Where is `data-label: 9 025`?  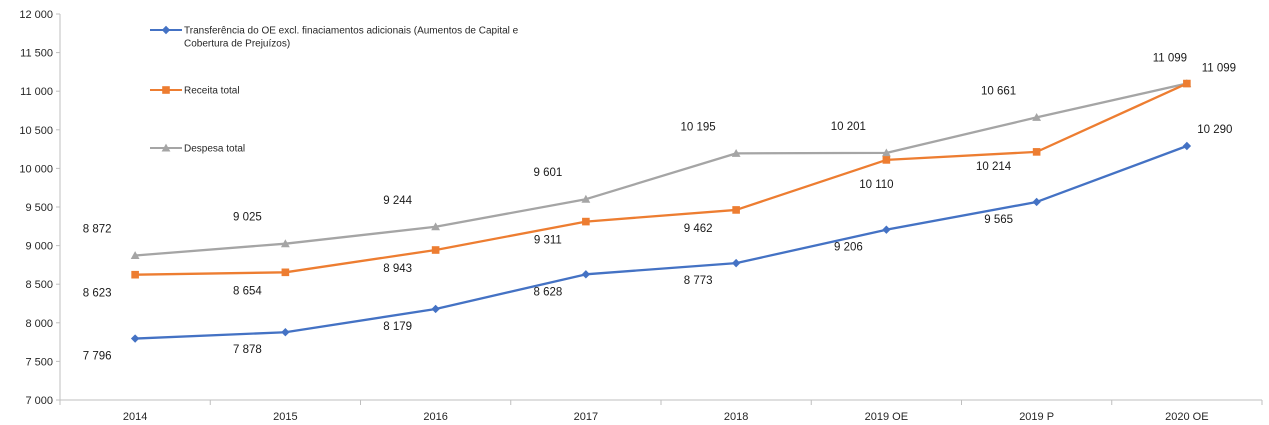 data-label: 9 025 is located at coordinates (247, 218).